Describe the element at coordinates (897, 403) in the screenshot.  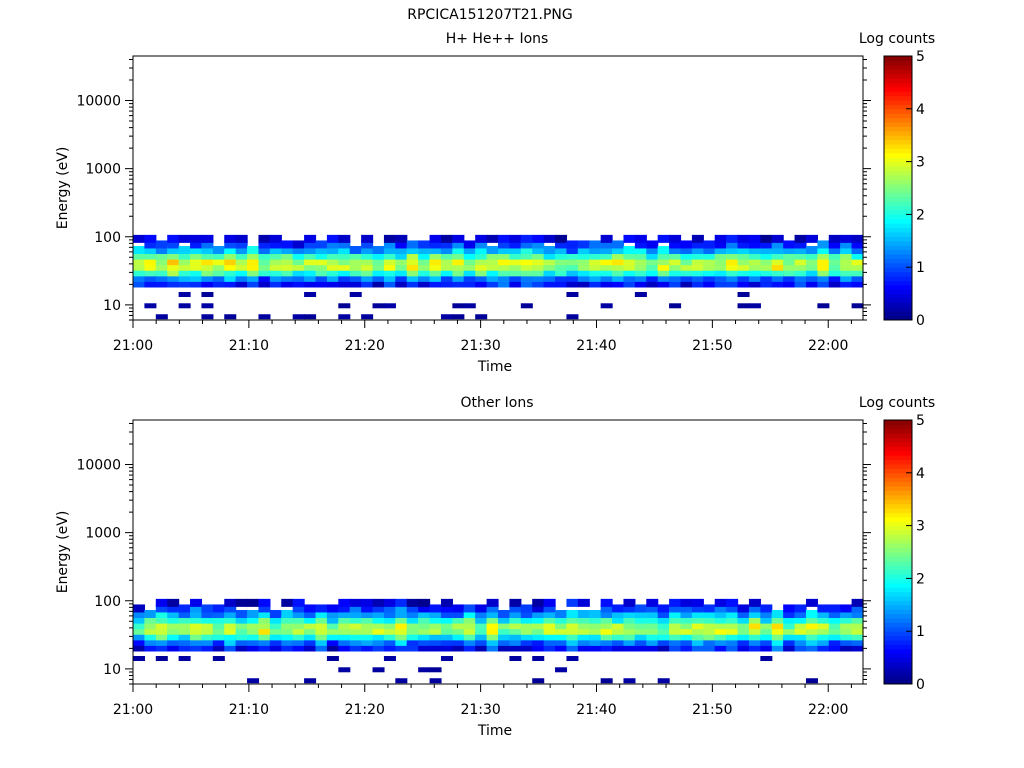
I see `colorbar-label: Log counts` at that location.